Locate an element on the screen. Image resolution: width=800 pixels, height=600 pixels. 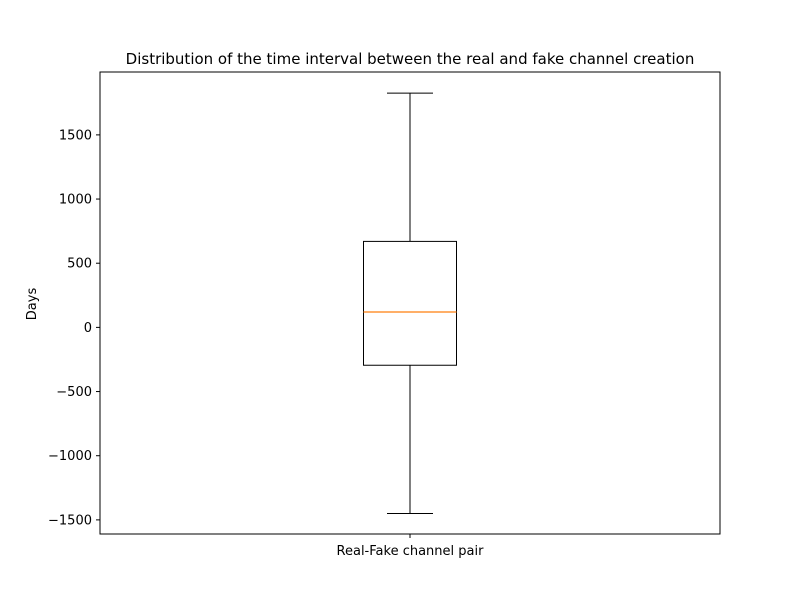
y-axis-label: Days is located at coordinates (32, 304).